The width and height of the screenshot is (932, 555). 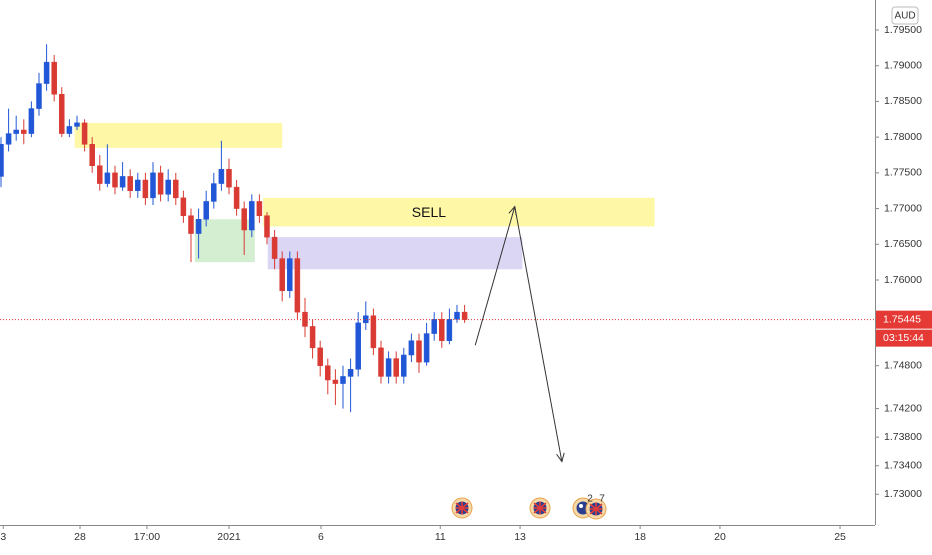 What do you see at coordinates (903, 437) in the screenshot?
I see `y-tick-label: 1.73800` at bounding box center [903, 437].